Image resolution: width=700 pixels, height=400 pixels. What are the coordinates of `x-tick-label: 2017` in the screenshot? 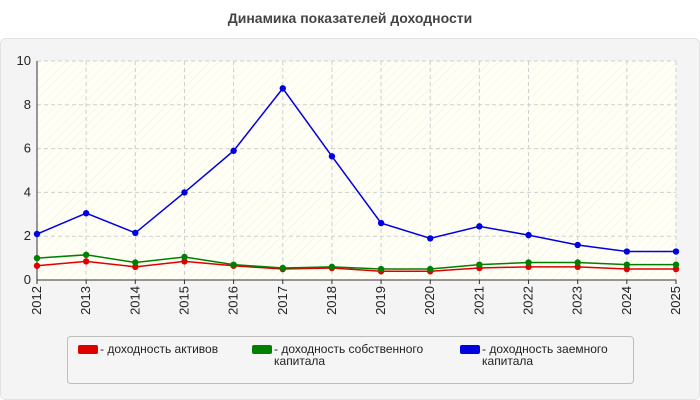 It's located at (282, 300).